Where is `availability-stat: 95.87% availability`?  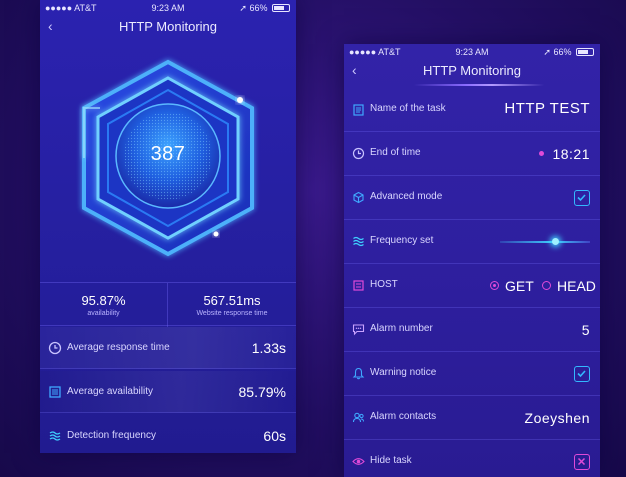 availability-stat: 95.87% availability is located at coordinates (104, 305).